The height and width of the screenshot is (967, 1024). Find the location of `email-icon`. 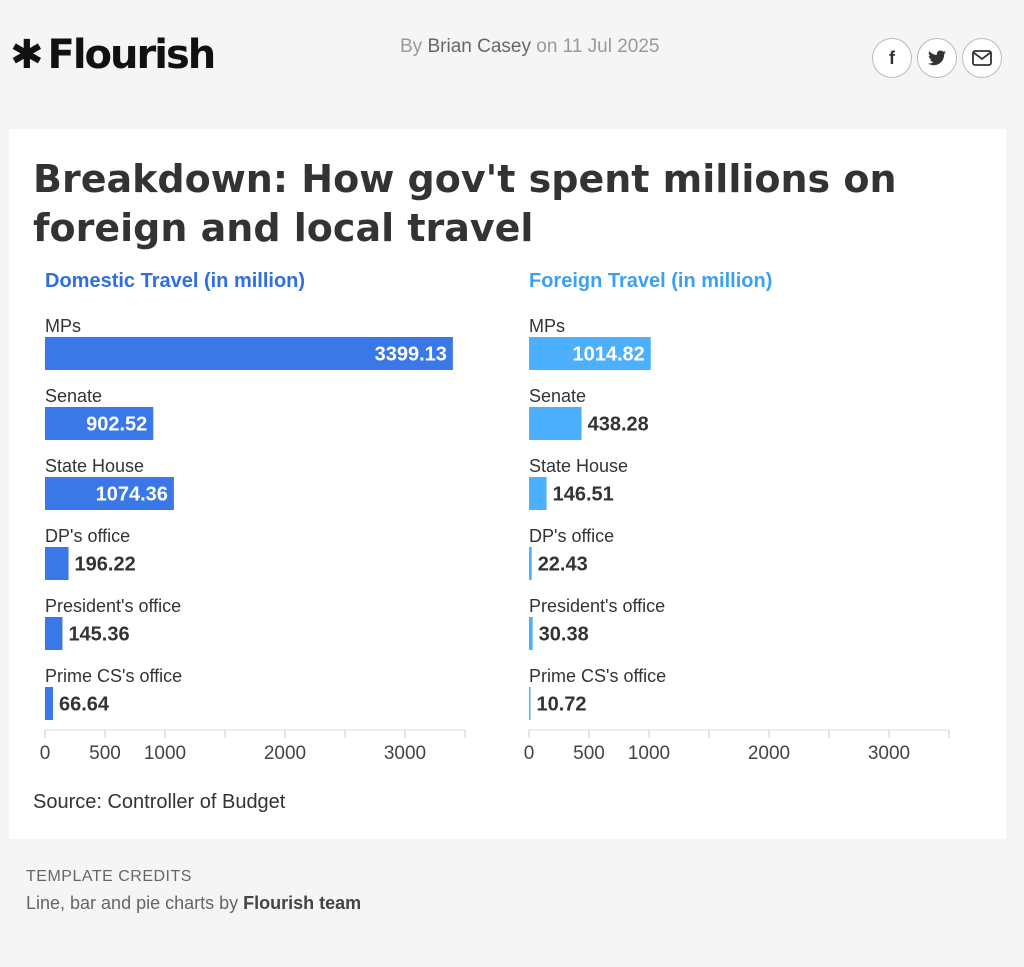

email-icon is located at coordinates (982, 58).